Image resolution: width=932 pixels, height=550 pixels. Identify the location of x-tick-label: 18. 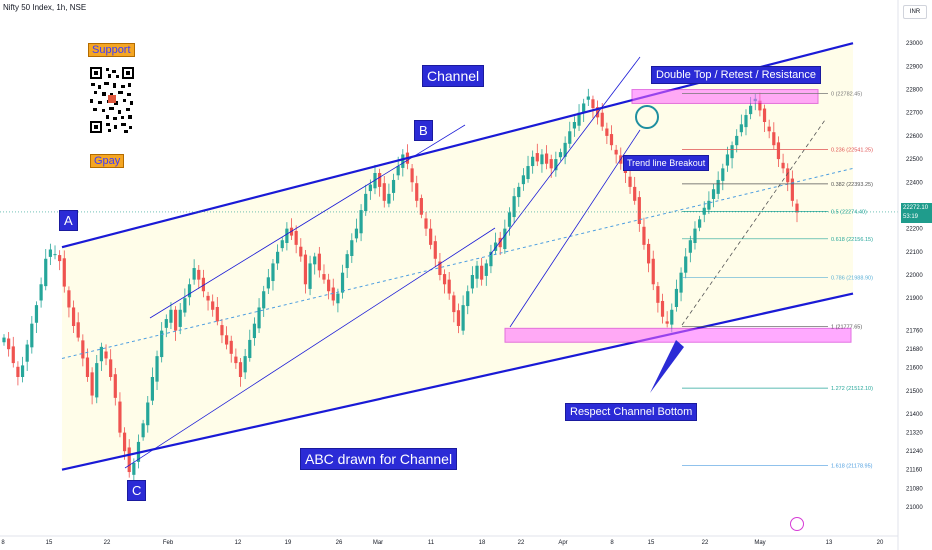
(482, 543).